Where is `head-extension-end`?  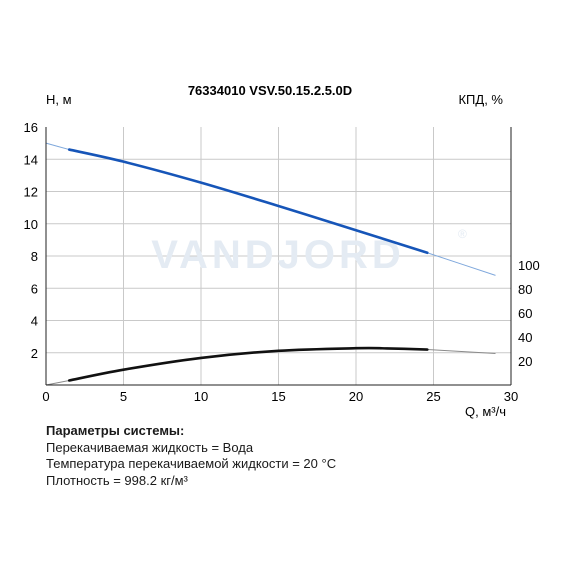 head-extension-end is located at coordinates (461, 264).